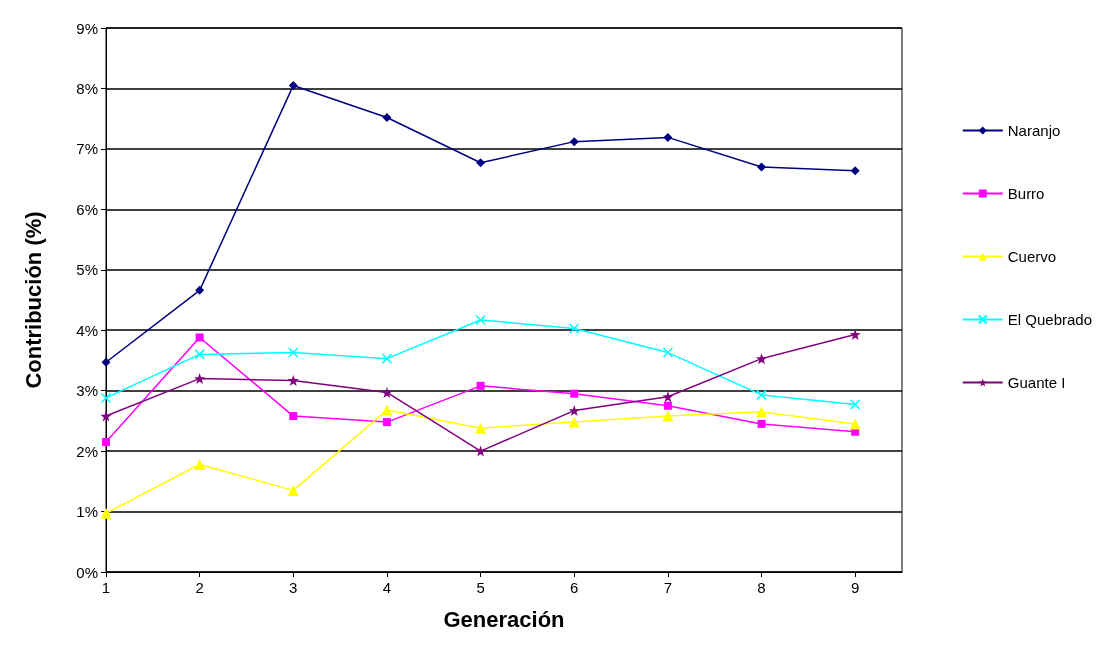 The height and width of the screenshot is (656, 1110). Describe the element at coordinates (574, 587) in the screenshot. I see `x-tick-label: 6` at that location.